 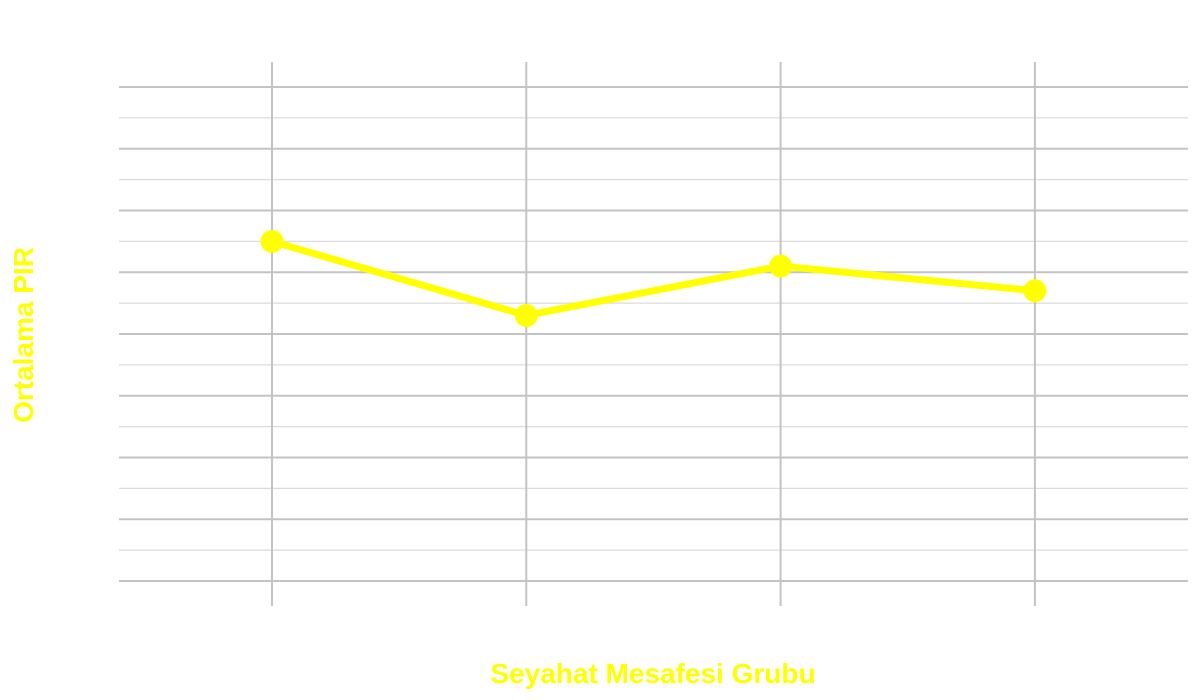 I want to click on x-axis-title: Seyahat Mesafesi Grubu, so click(x=652, y=673).